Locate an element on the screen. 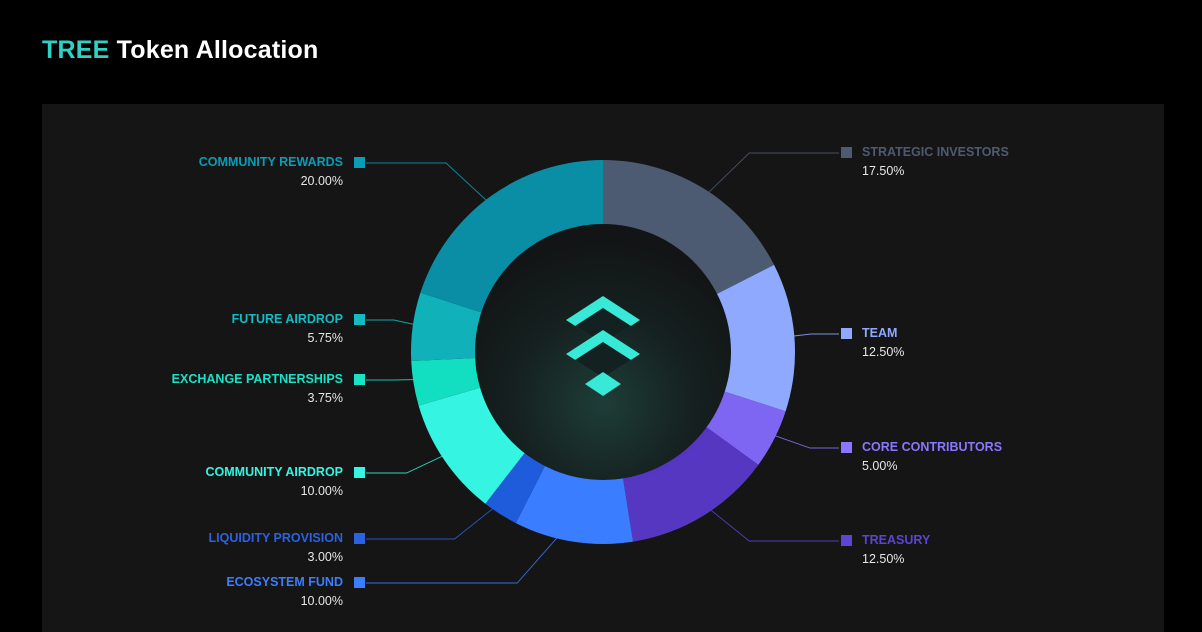  legend-swatch-community-airdrop is located at coordinates (359, 472).